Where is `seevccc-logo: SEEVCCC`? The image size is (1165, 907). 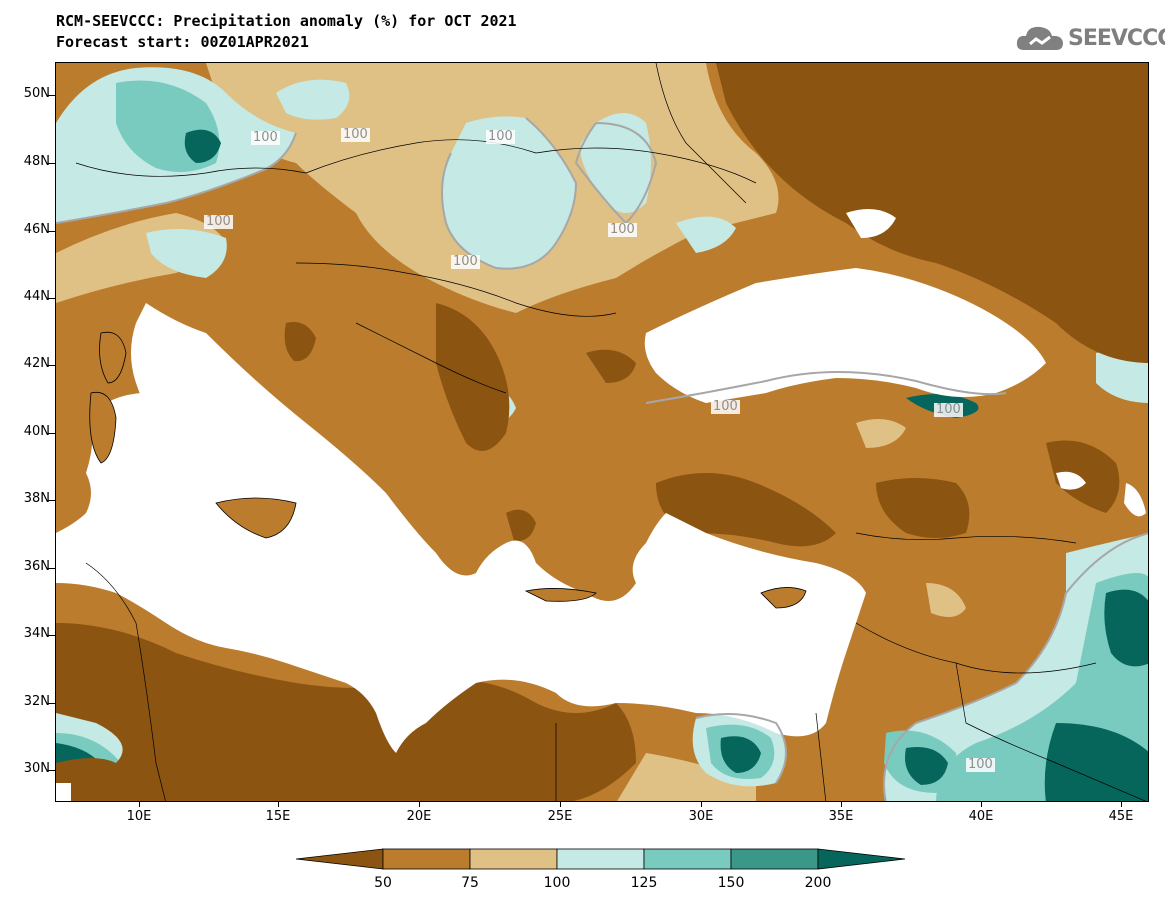
seevccc-logo: SEEVCCC is located at coordinates (1090, 39).